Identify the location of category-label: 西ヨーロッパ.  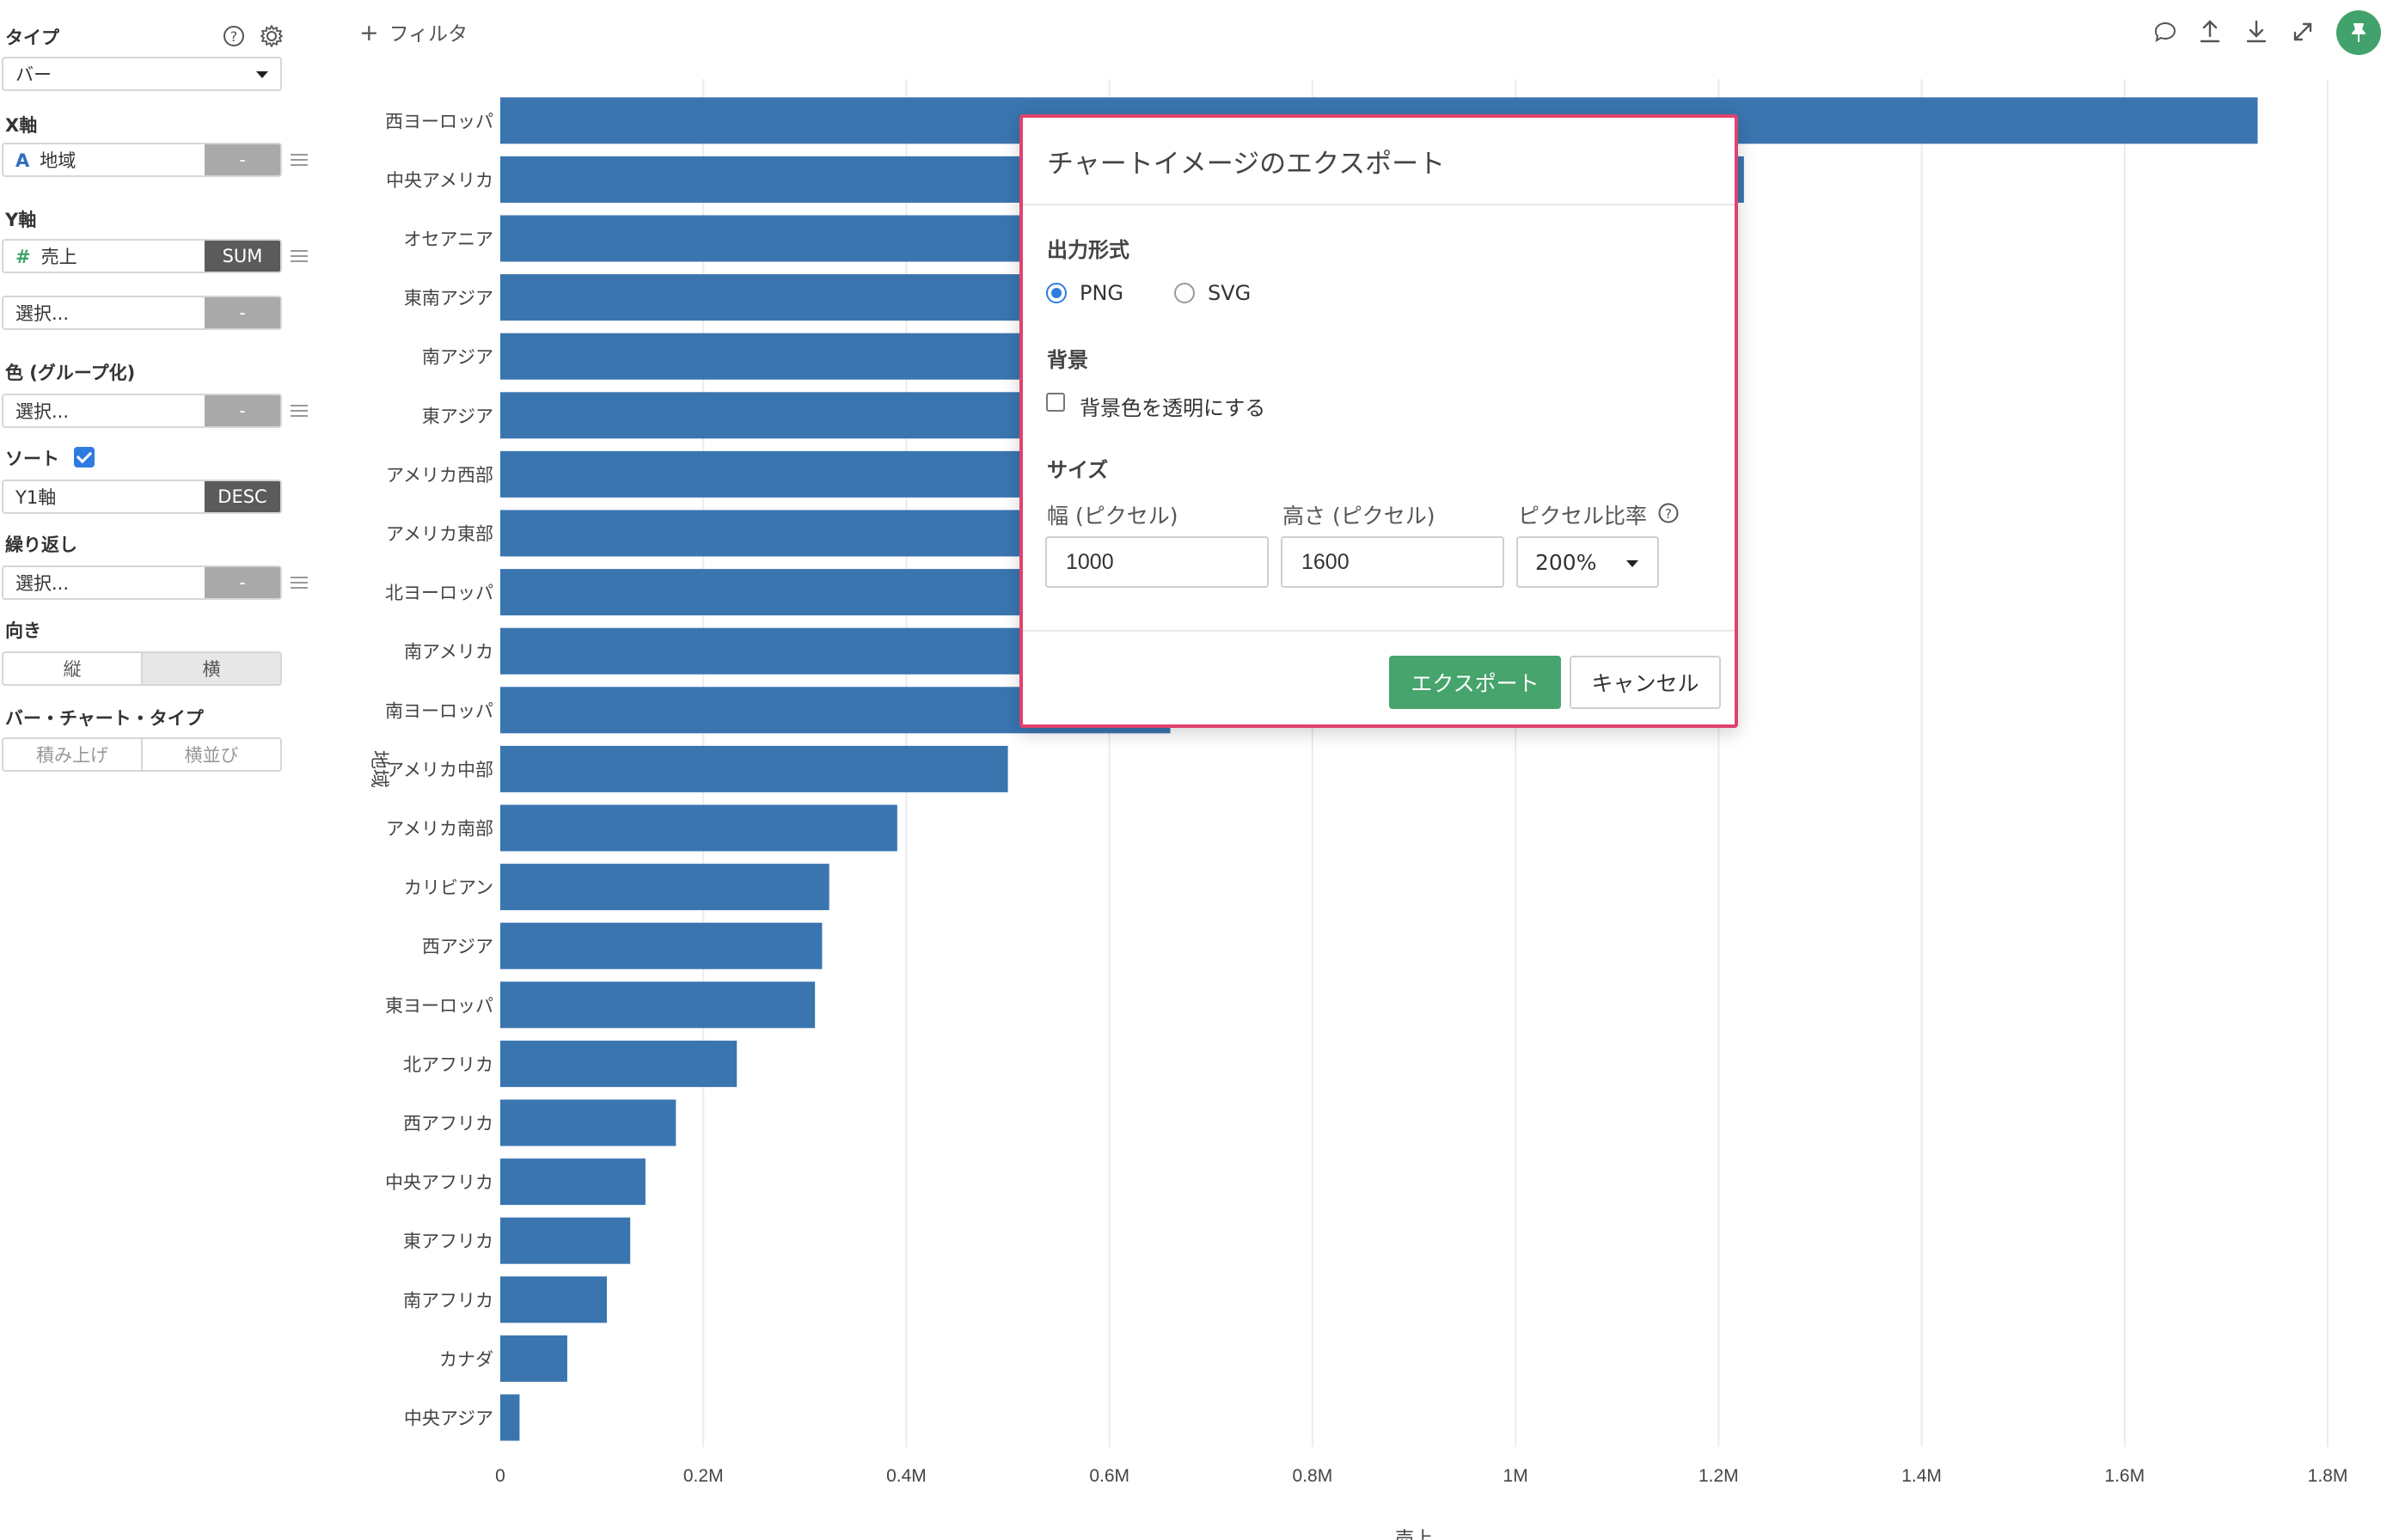
(439, 121).